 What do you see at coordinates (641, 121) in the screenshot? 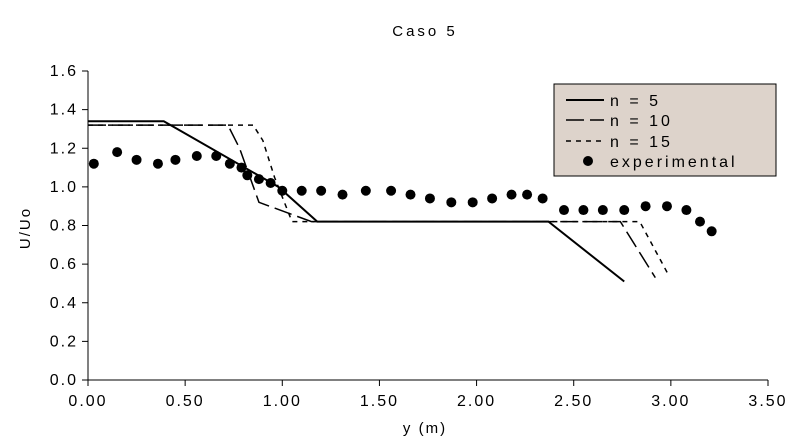
I see `legend-label: n = 10` at bounding box center [641, 121].